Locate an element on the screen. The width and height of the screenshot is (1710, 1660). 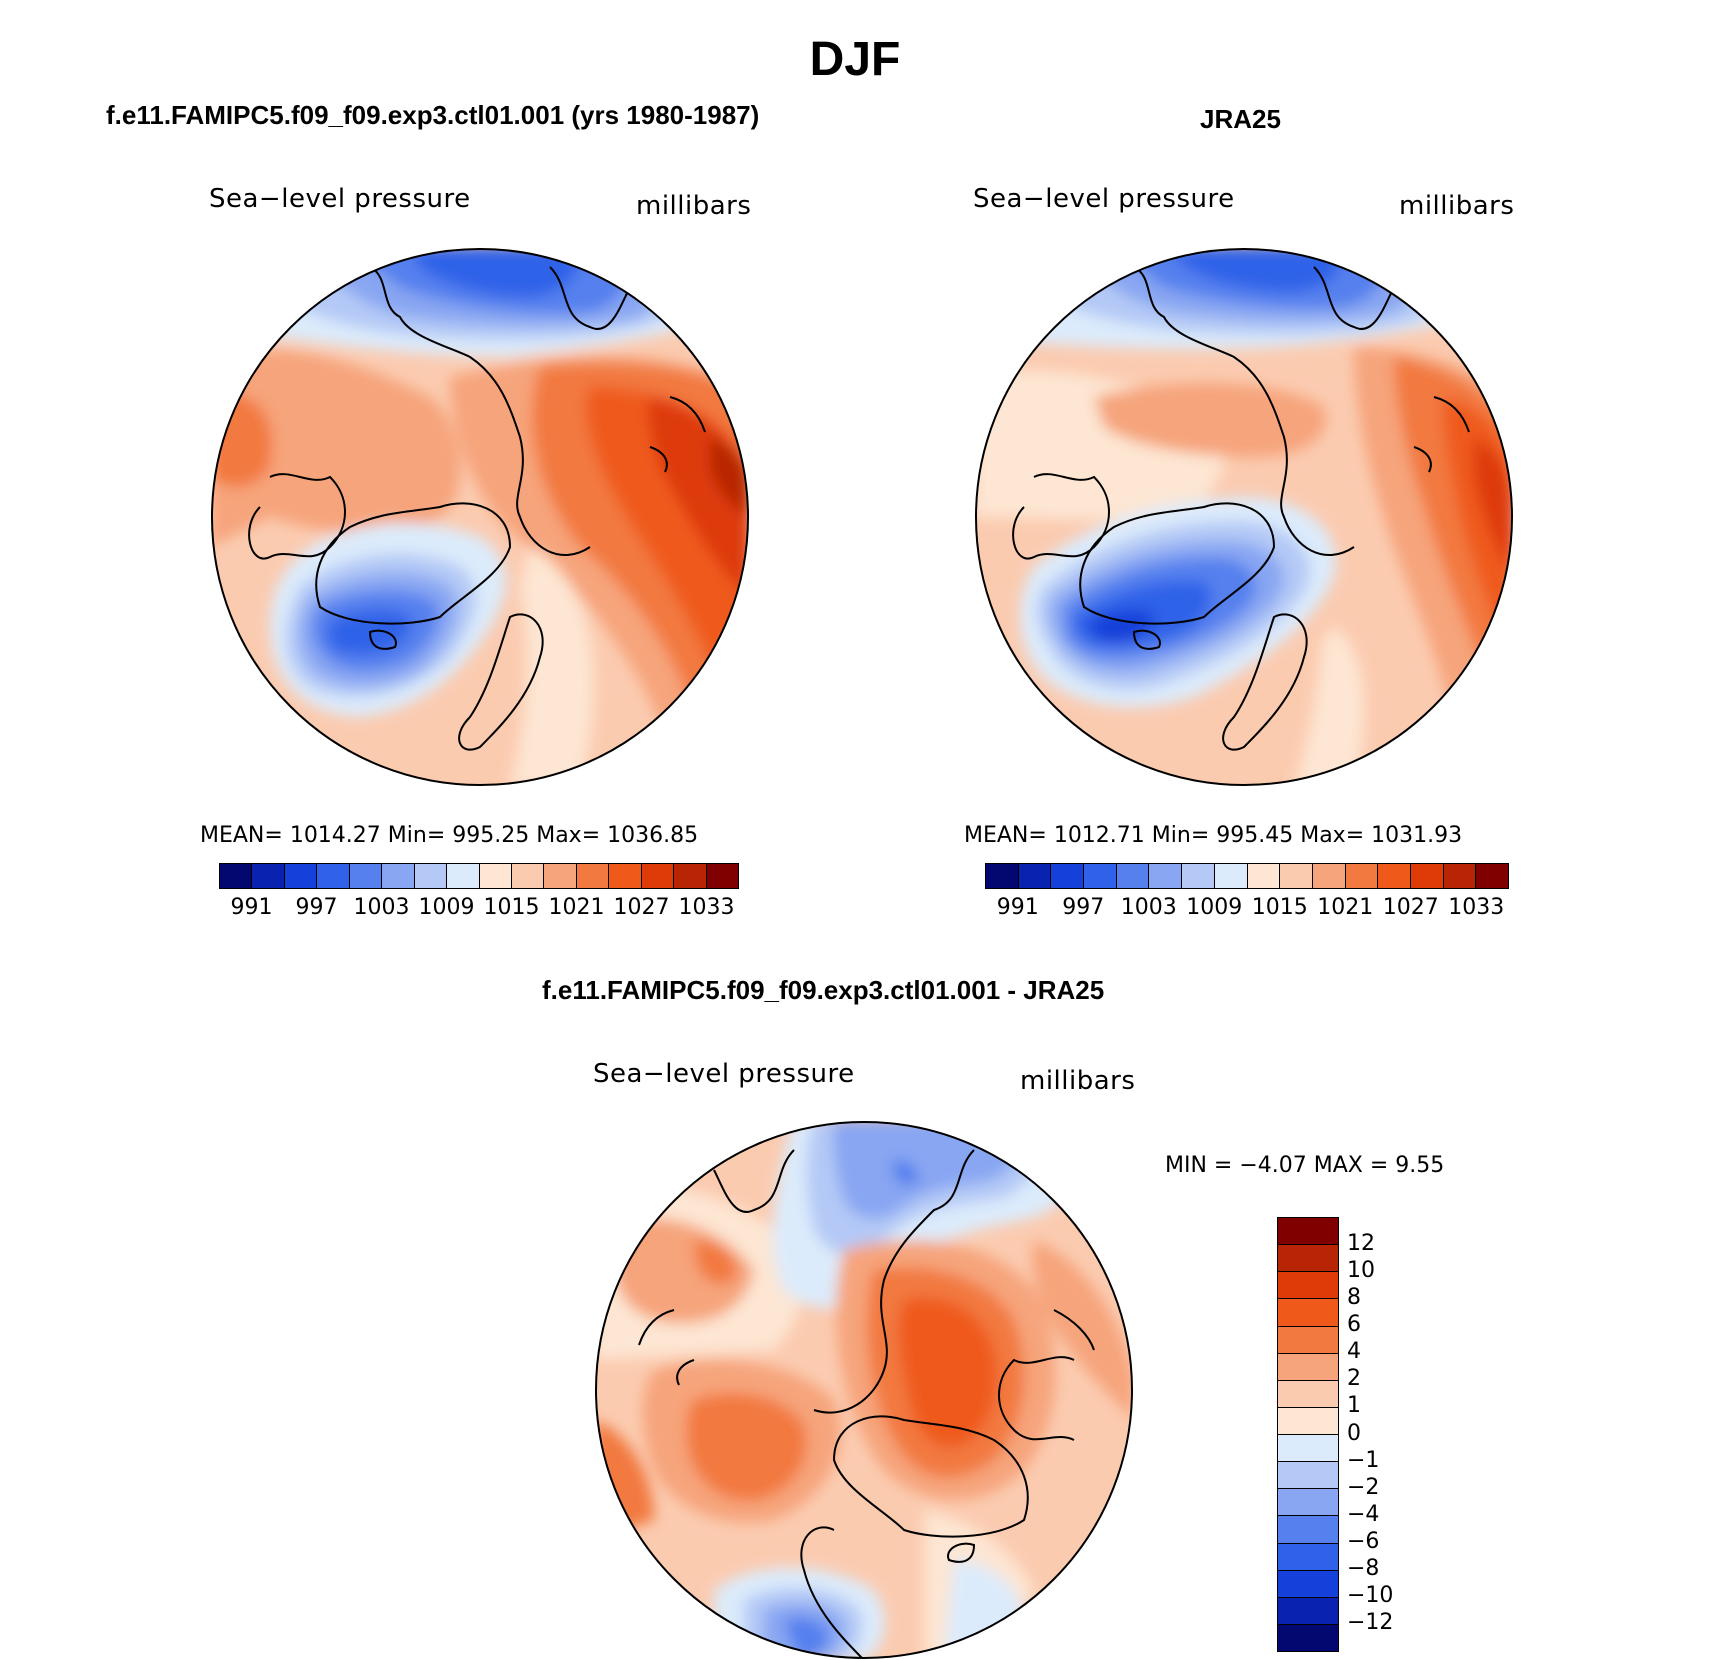
obs-panel-title: JRA25 is located at coordinates (1240, 119).